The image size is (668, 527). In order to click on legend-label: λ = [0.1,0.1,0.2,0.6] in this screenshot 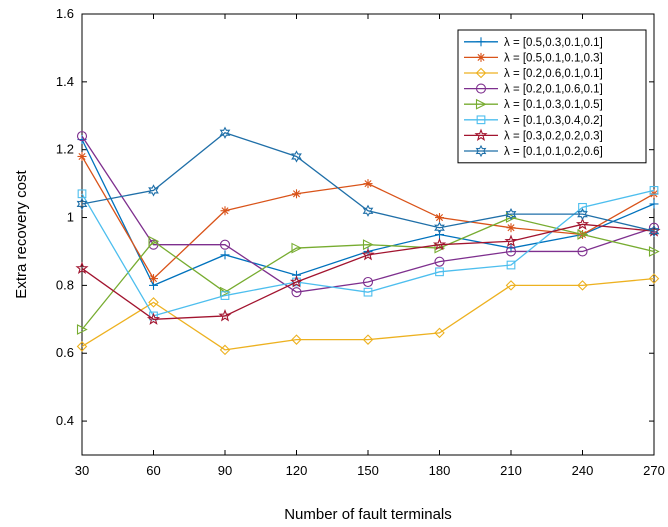, I will do `click(553, 152)`.